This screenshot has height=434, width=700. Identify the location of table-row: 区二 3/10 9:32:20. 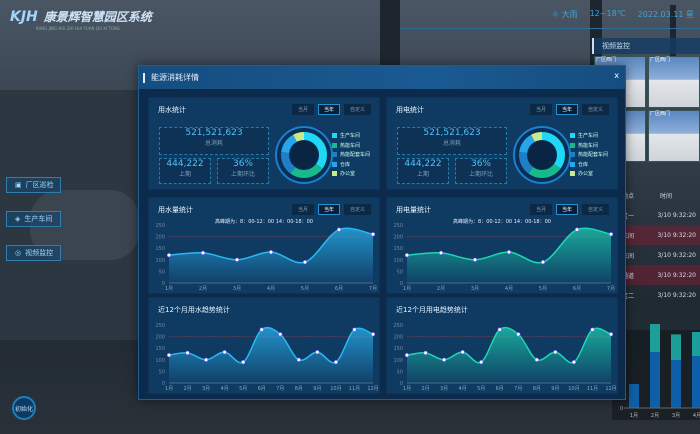
(646, 295).